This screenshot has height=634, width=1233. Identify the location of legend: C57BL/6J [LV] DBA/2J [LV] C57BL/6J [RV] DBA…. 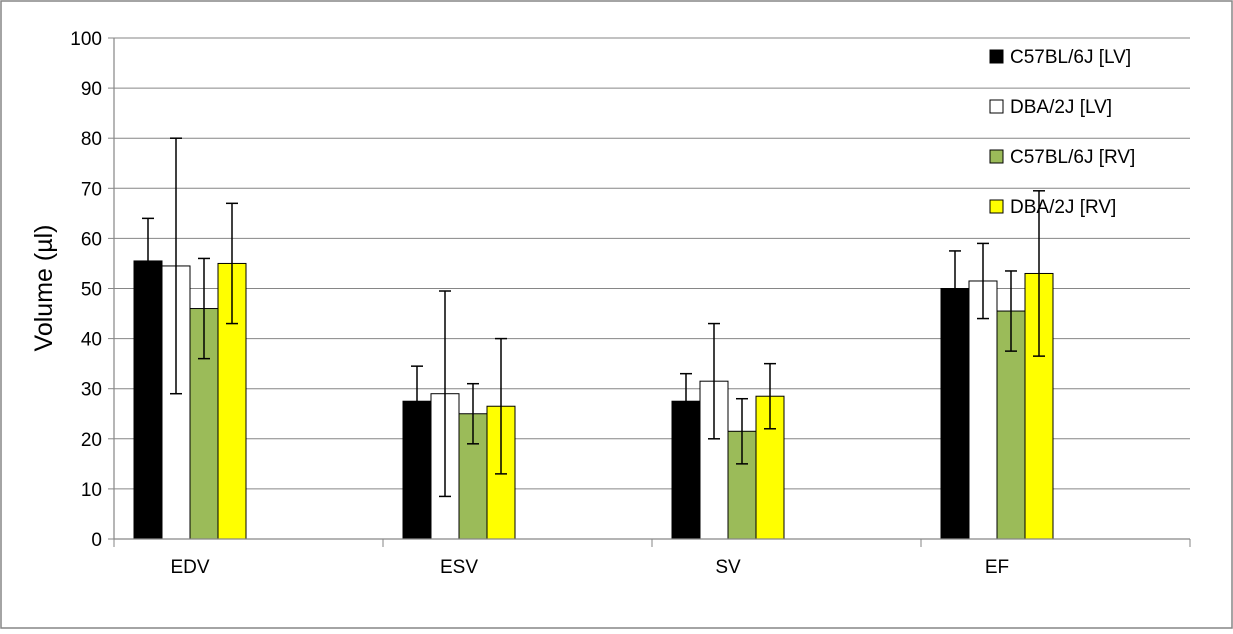
(1062, 132).